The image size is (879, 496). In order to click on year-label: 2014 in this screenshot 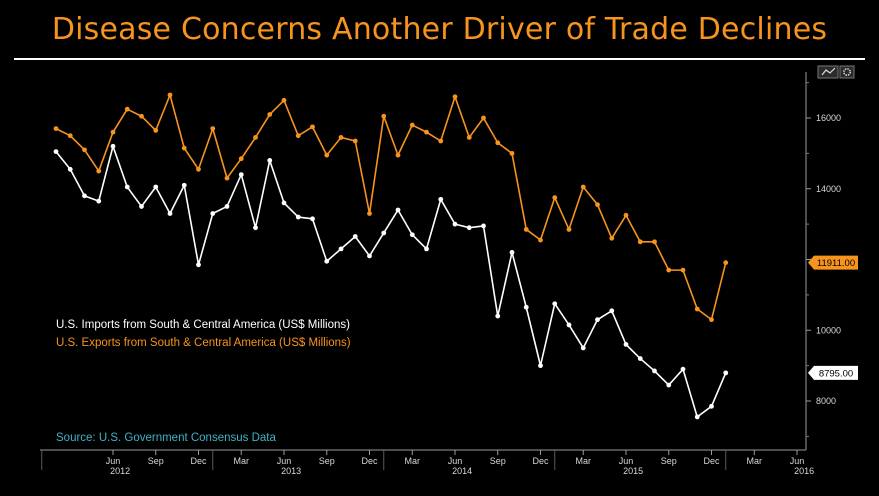, I will do `click(462, 471)`.